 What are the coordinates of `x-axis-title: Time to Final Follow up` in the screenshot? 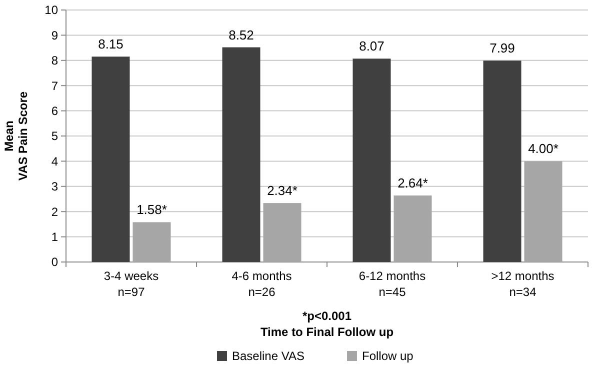 It's located at (327, 332).